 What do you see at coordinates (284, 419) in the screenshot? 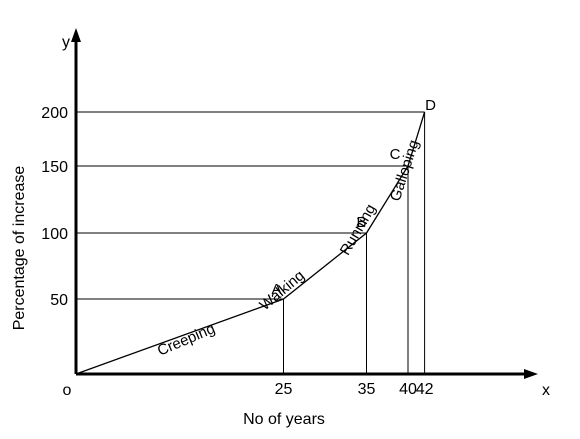
I see `x-axis-title: No of years` at bounding box center [284, 419].